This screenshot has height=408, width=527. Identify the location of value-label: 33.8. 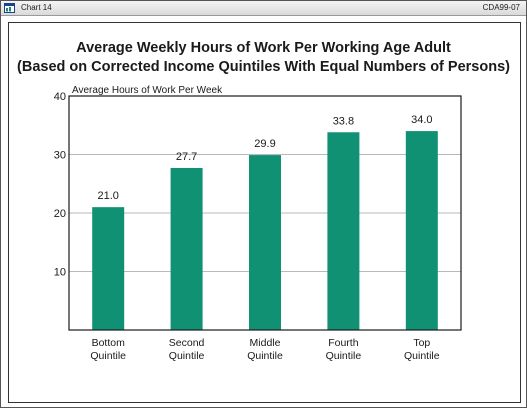
(343, 121).